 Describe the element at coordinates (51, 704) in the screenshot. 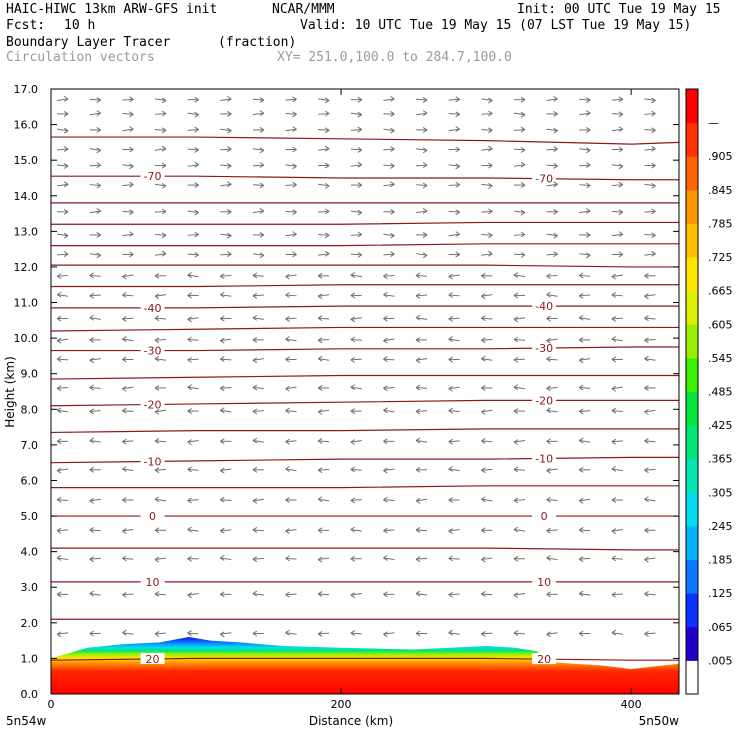

I see `x-tick-label: 0` at that location.